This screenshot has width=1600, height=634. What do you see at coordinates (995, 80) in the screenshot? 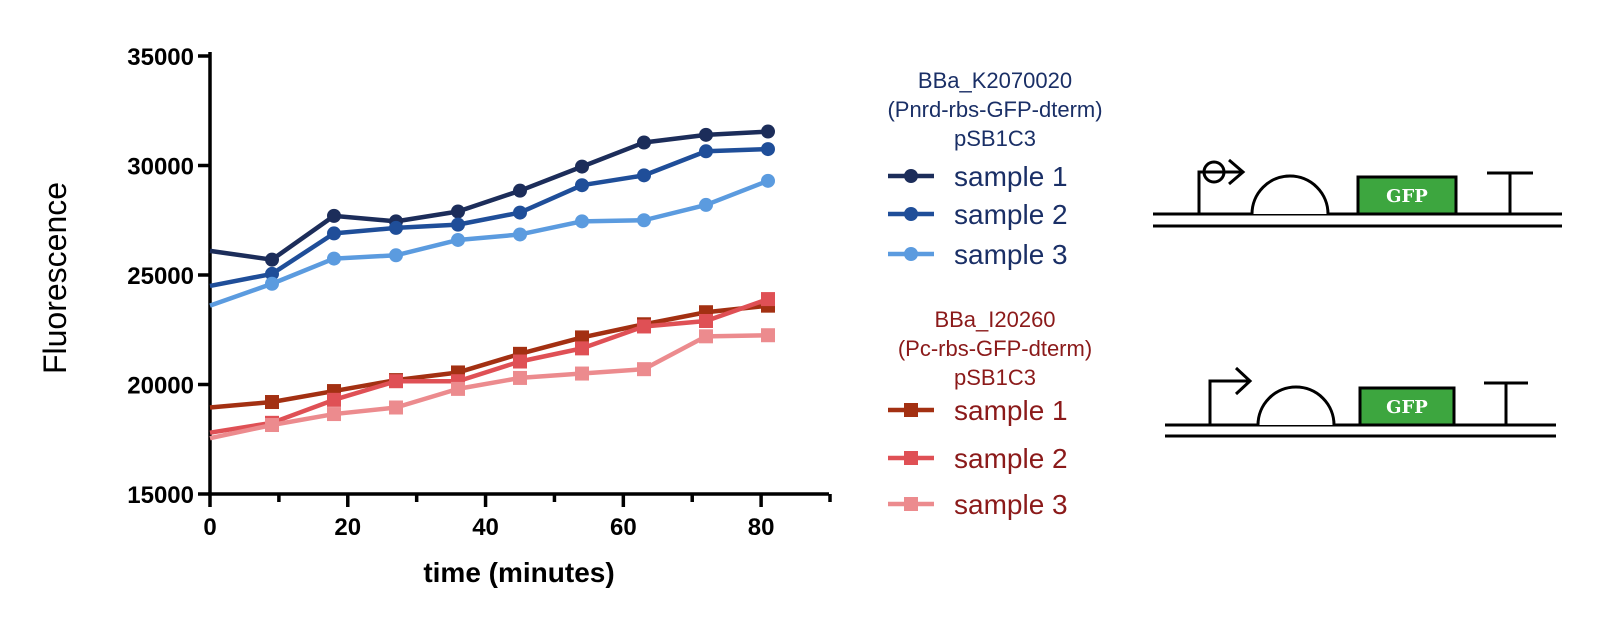
I see `legend-group-title: BBa_K2070020` at bounding box center [995, 80].